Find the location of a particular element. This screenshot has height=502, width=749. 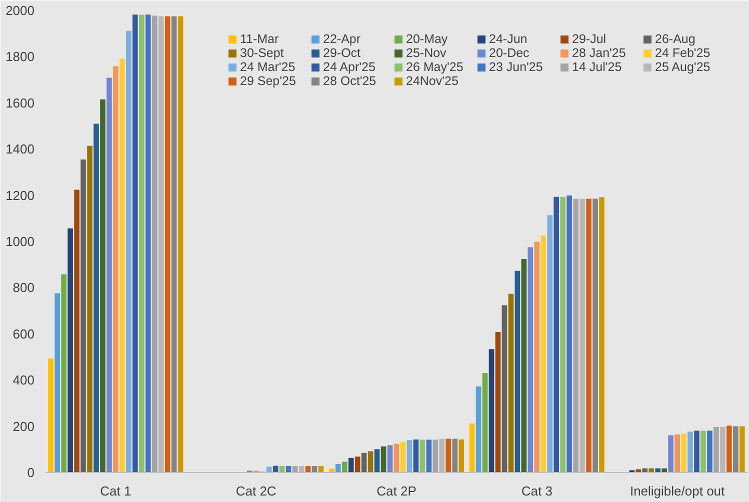

legend-label: 24-Jun is located at coordinates (508, 39).